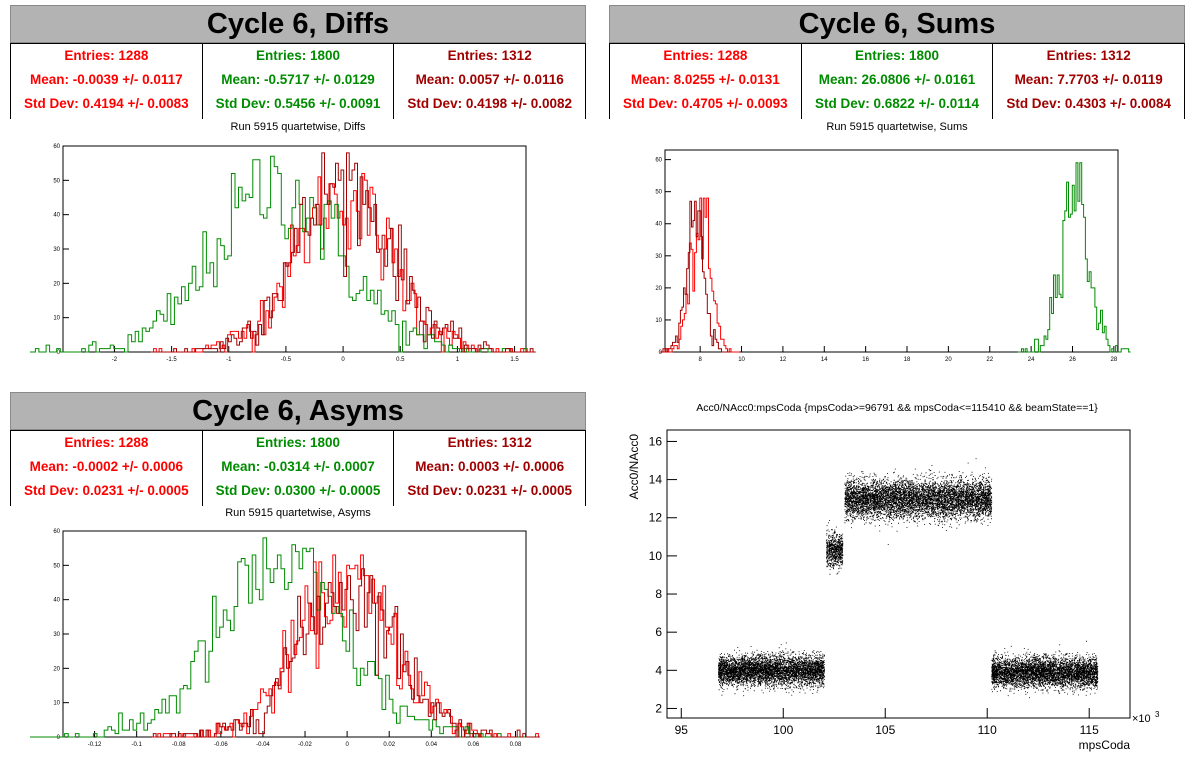 Image resolution: width=1196 pixels, height=772 pixels. I want to click on x-tick-label: 12, so click(783, 360).